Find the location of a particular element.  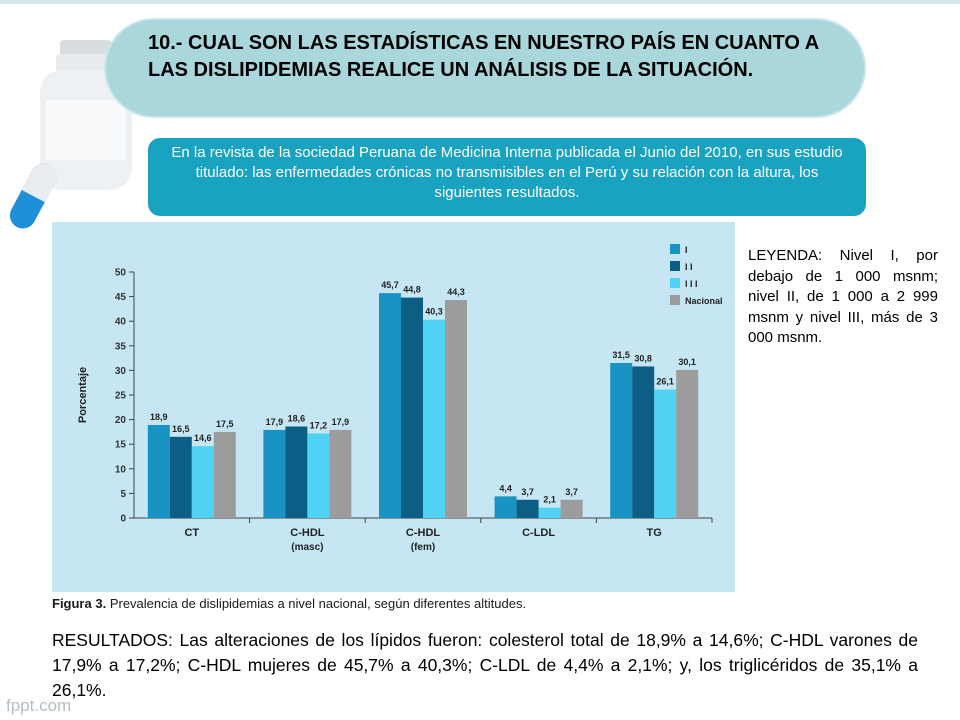

legend-label: I I is located at coordinates (689, 267).